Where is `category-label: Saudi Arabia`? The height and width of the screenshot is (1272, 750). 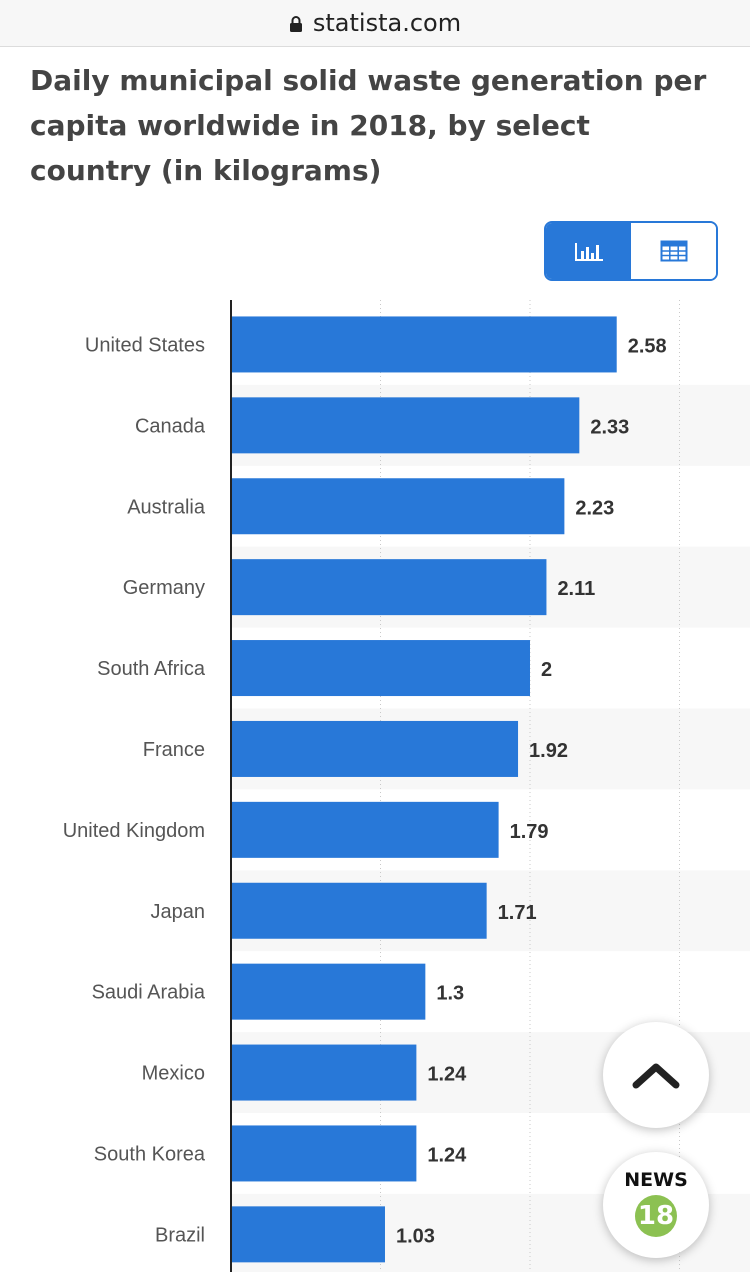 category-label: Saudi Arabia is located at coordinates (149, 993).